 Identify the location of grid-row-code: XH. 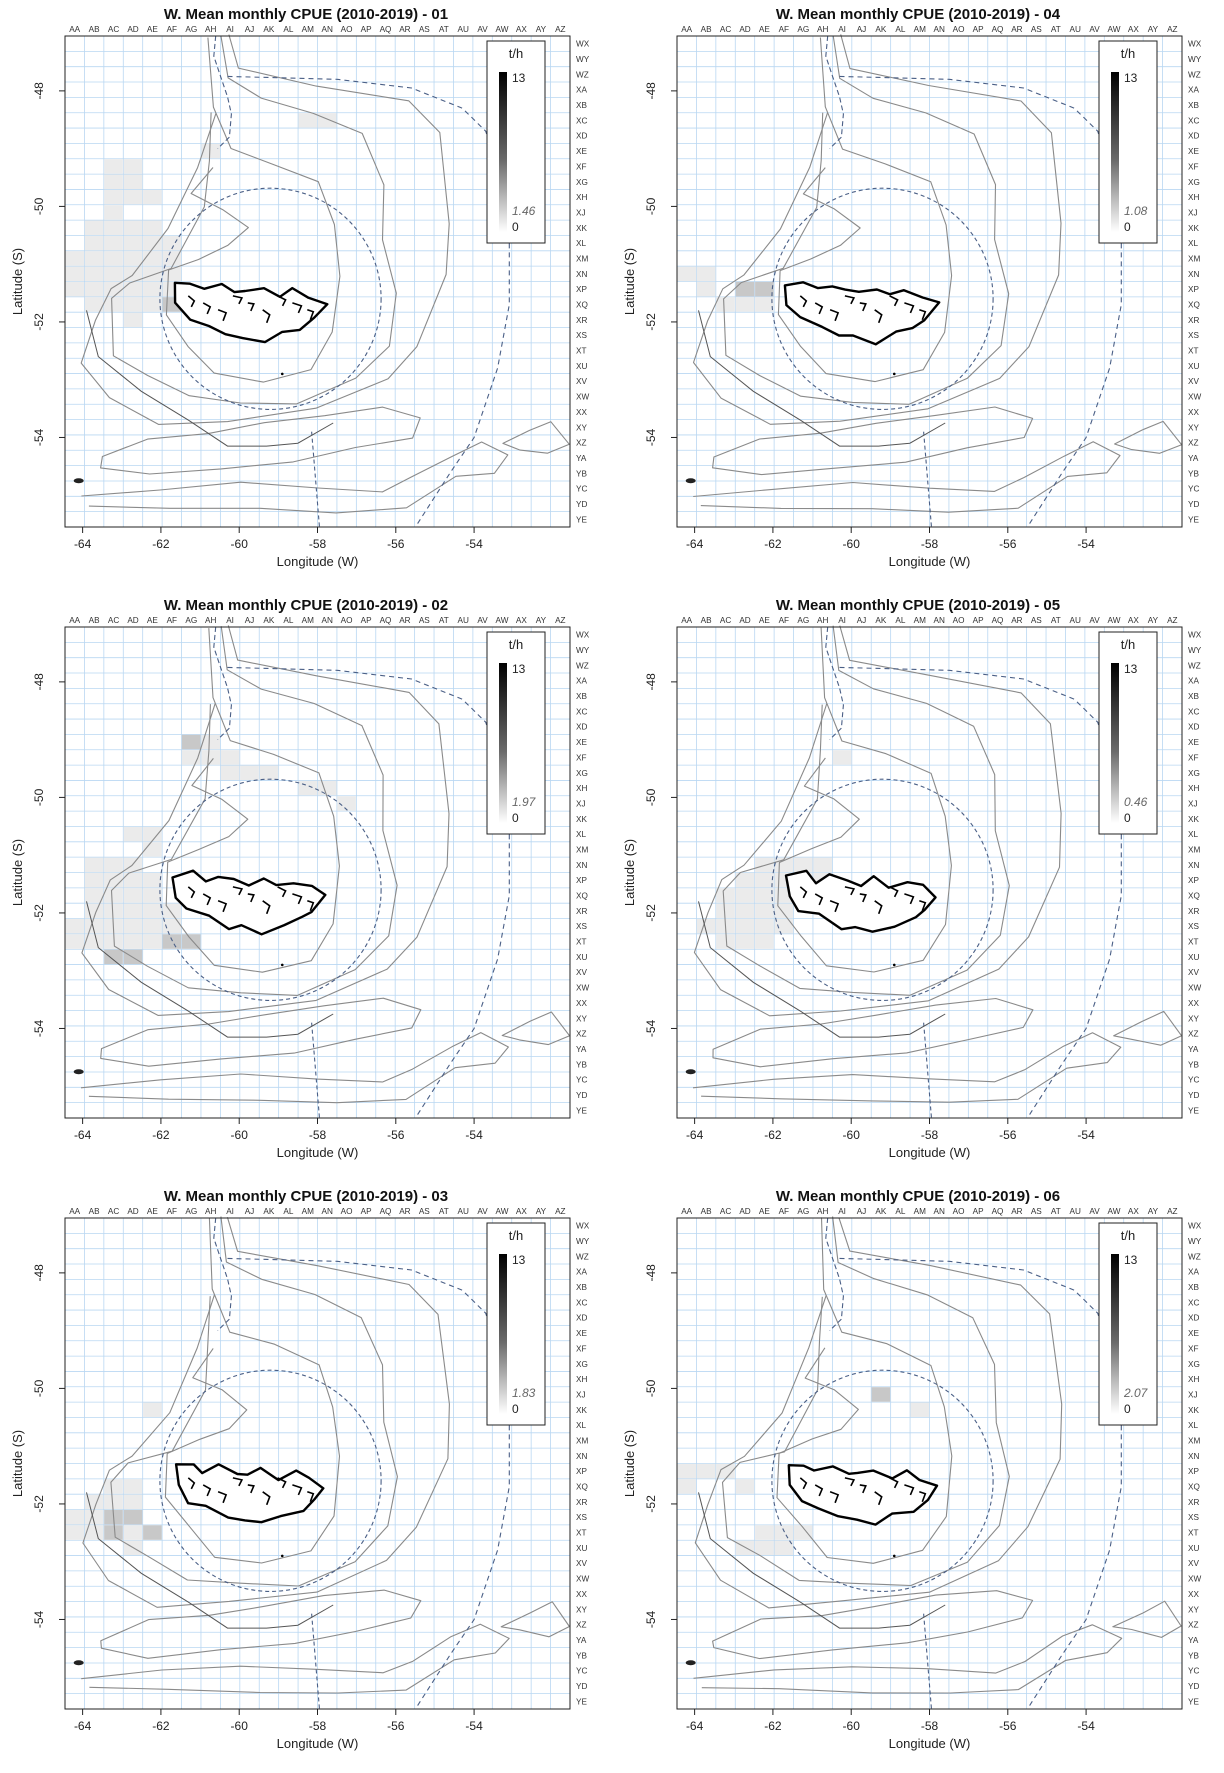
(1193, 788).